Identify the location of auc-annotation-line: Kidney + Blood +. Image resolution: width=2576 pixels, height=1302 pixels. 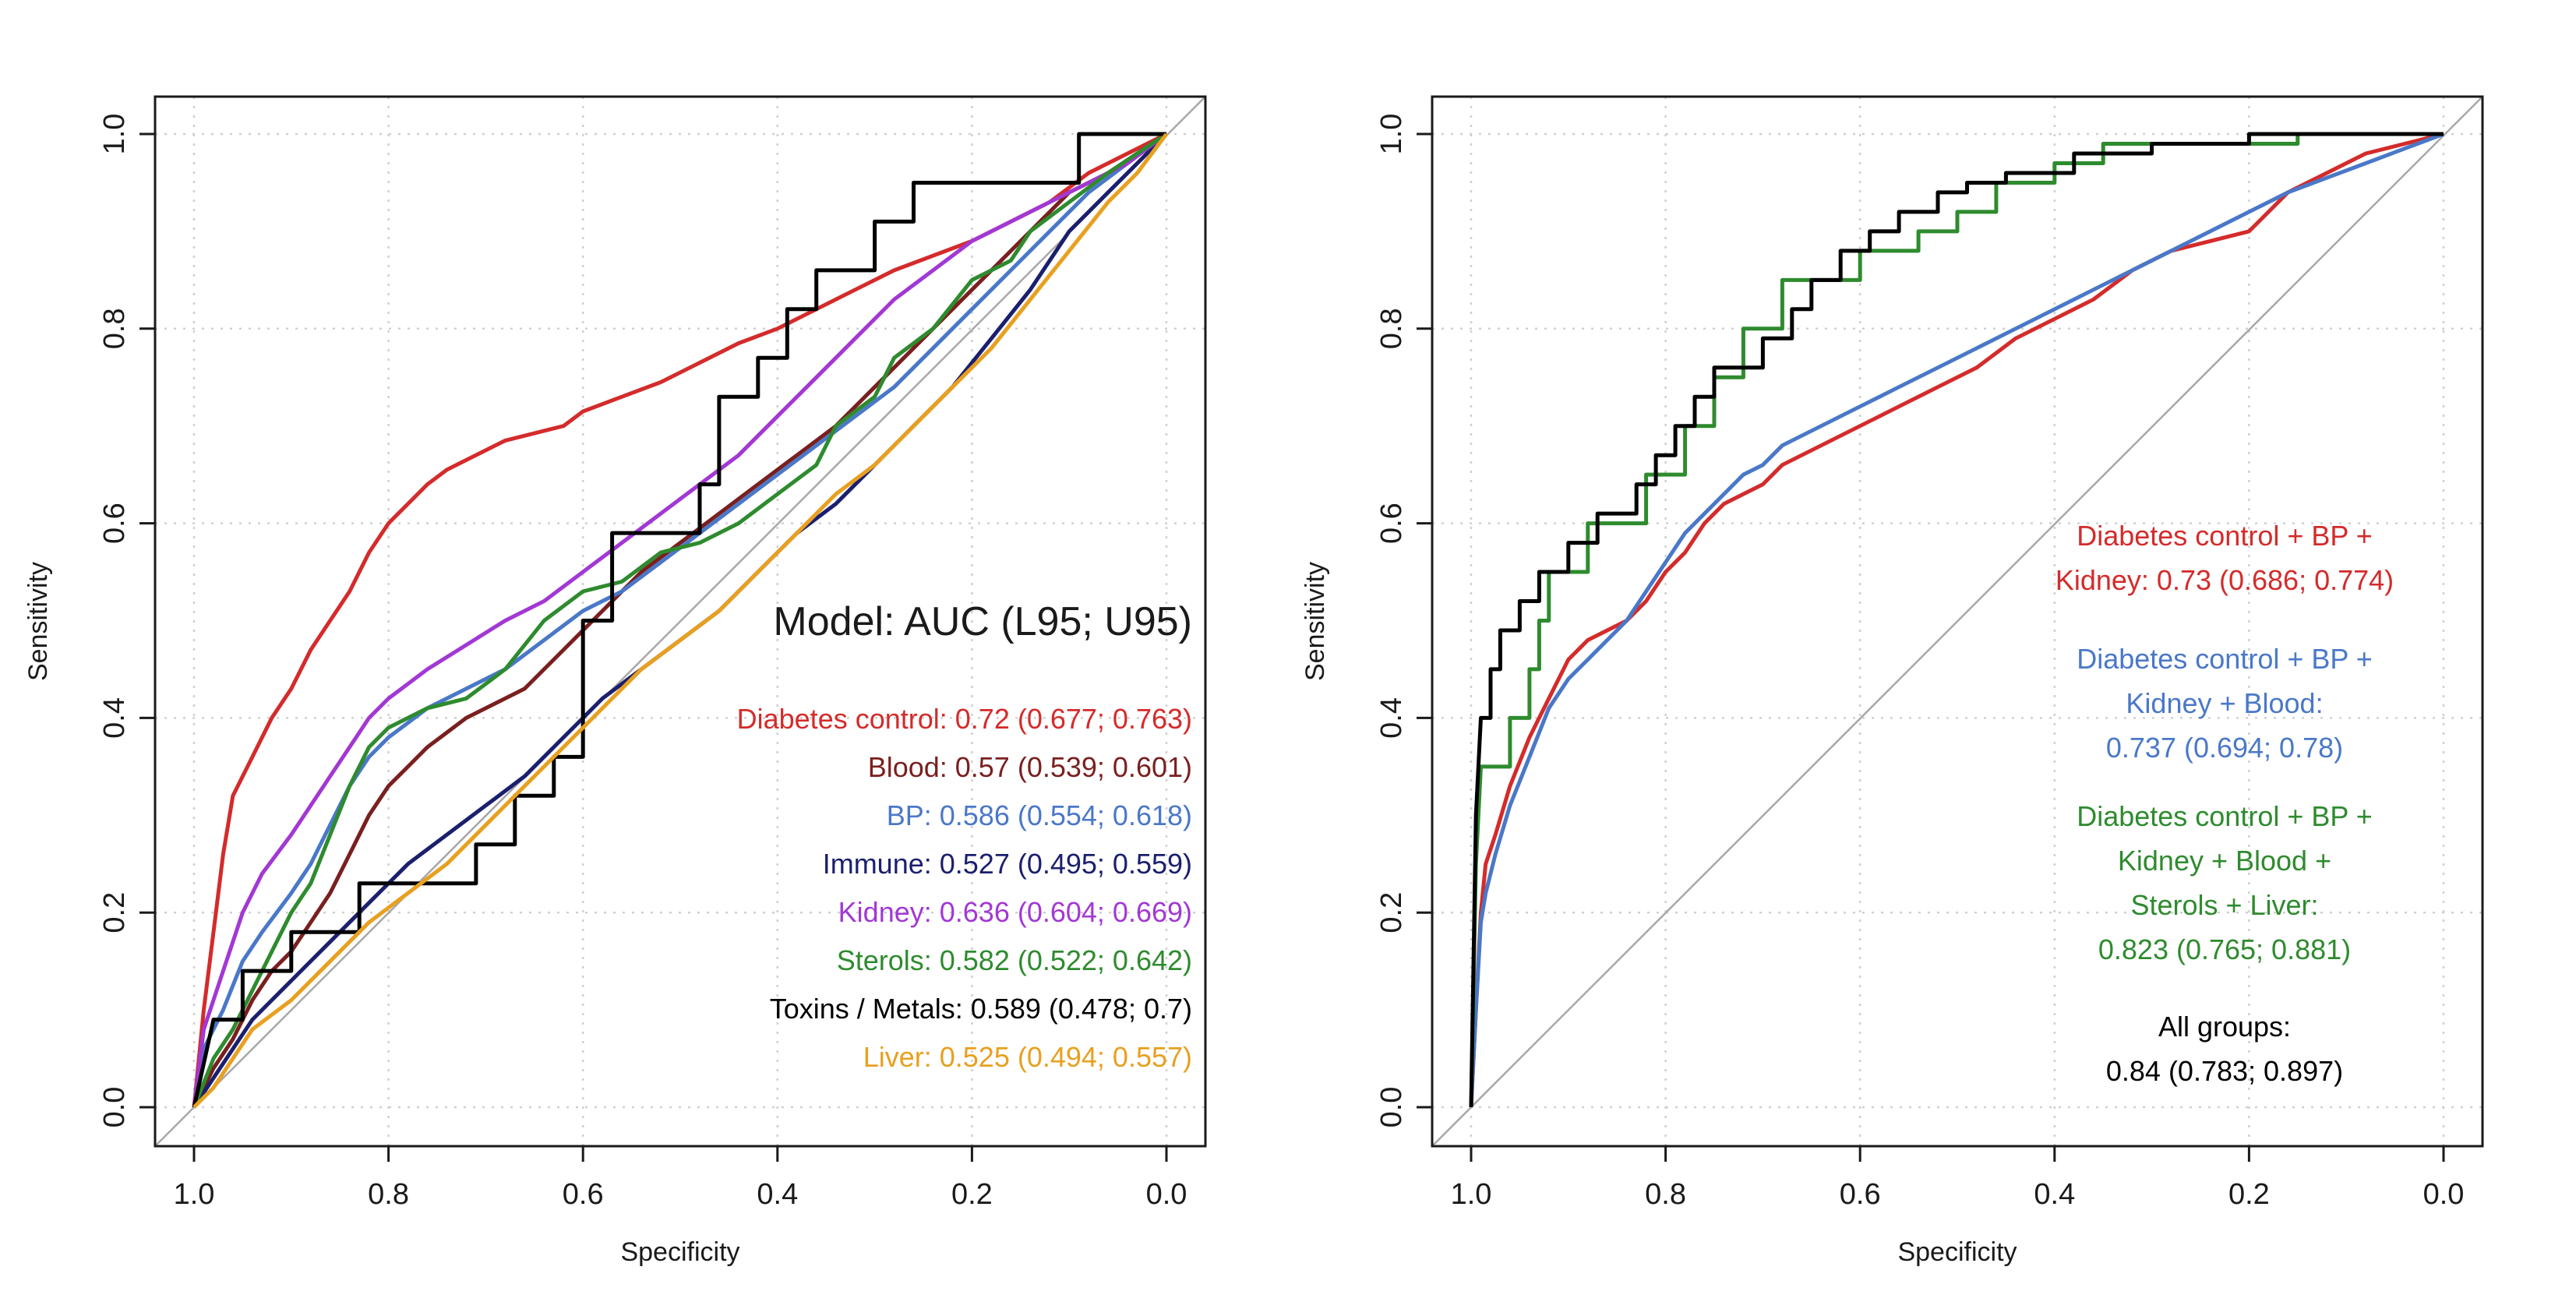
(2224, 861).